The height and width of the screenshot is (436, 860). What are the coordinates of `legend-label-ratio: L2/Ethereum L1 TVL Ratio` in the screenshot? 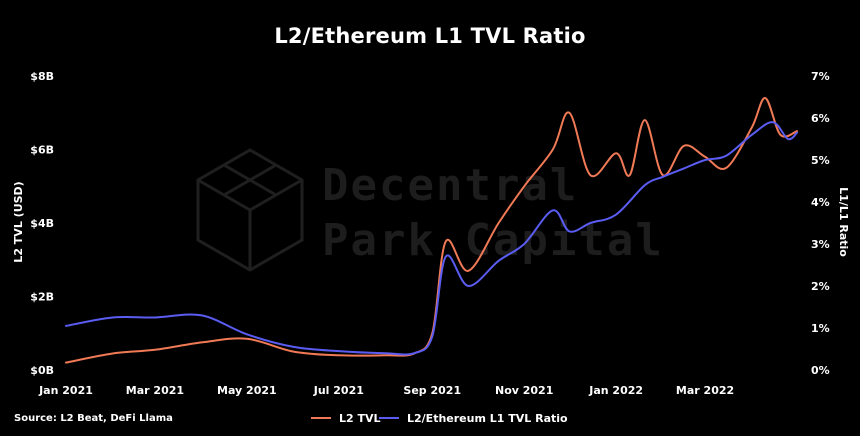 It's located at (487, 418).